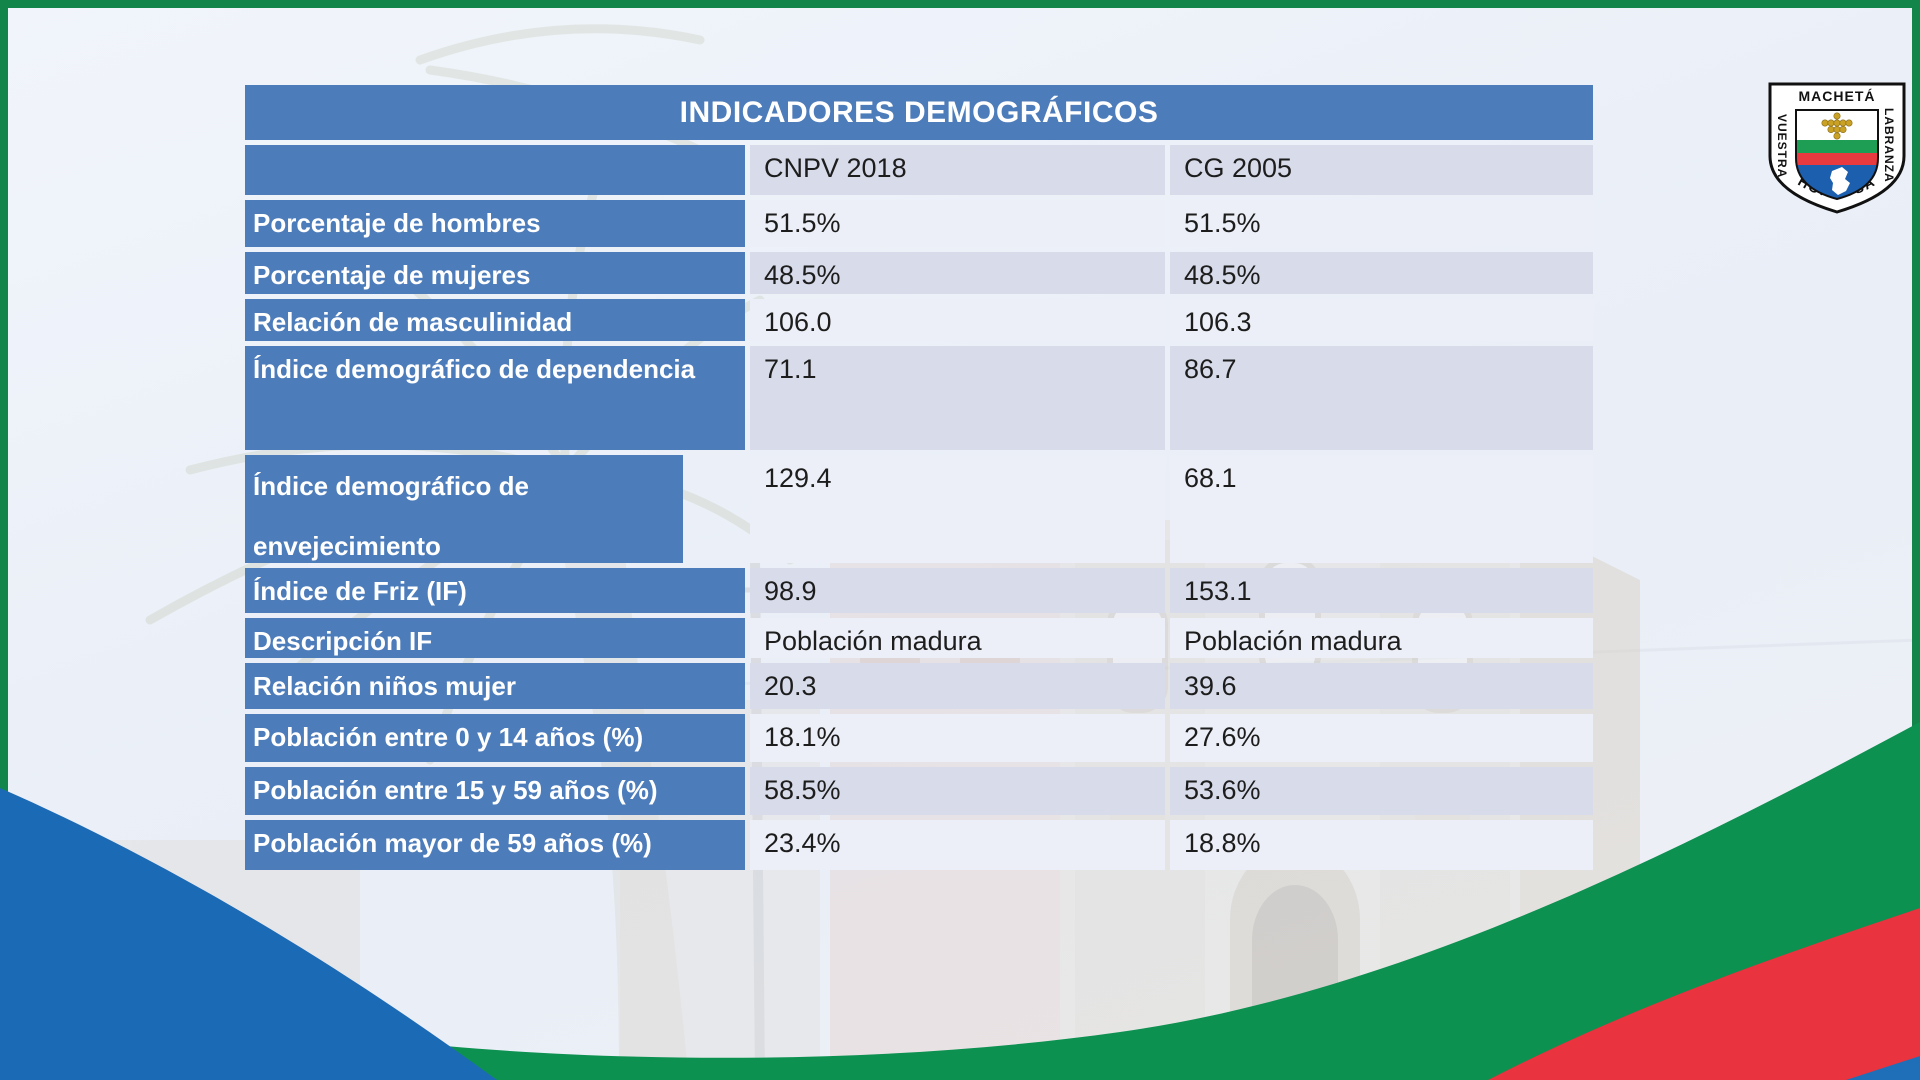  What do you see at coordinates (1837, 159) in the screenshot?
I see `crest-red-stripe` at bounding box center [1837, 159].